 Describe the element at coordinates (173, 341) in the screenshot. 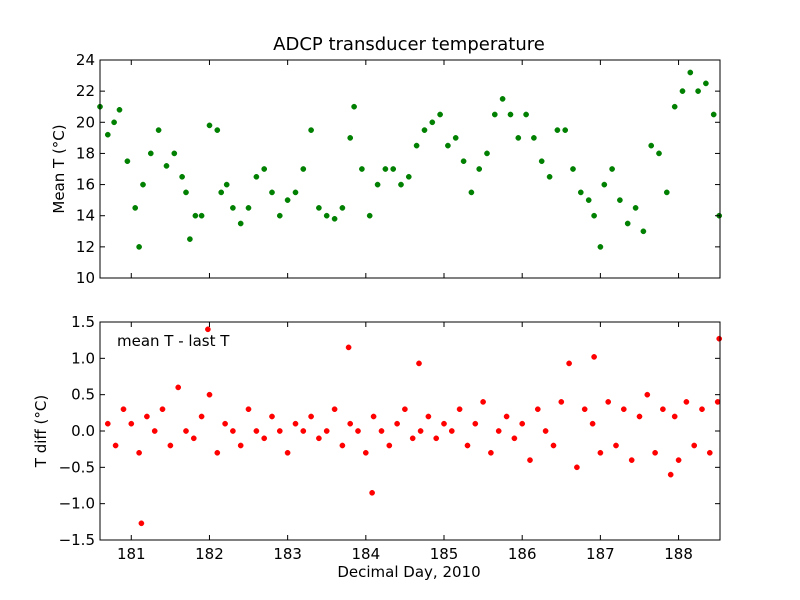

I see `bottom-annotation: mean T - last T` at that location.